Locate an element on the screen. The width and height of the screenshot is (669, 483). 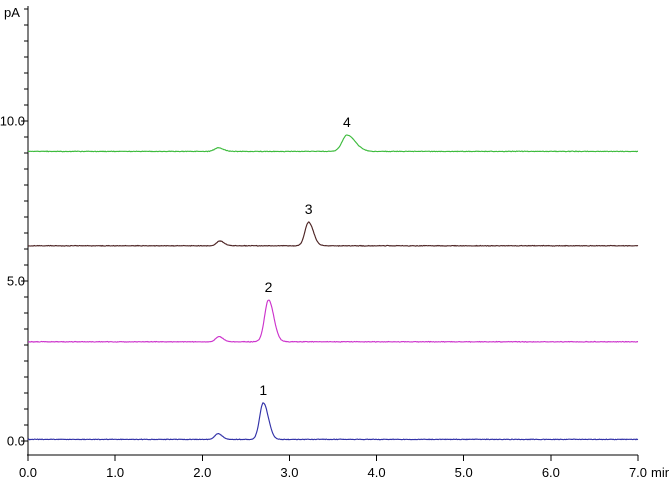
y-axis-unit-label: pA is located at coordinates (12, 12).